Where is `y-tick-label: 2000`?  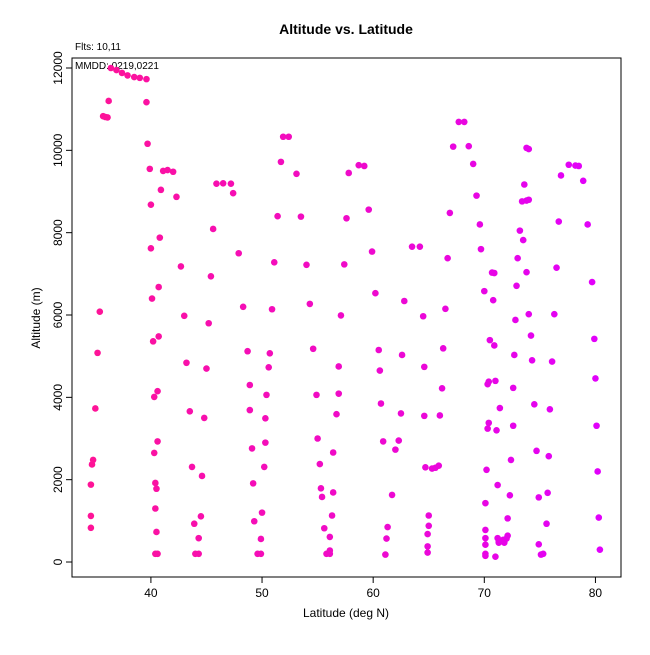
y-tick-label: 2000 is located at coordinates (58, 479).